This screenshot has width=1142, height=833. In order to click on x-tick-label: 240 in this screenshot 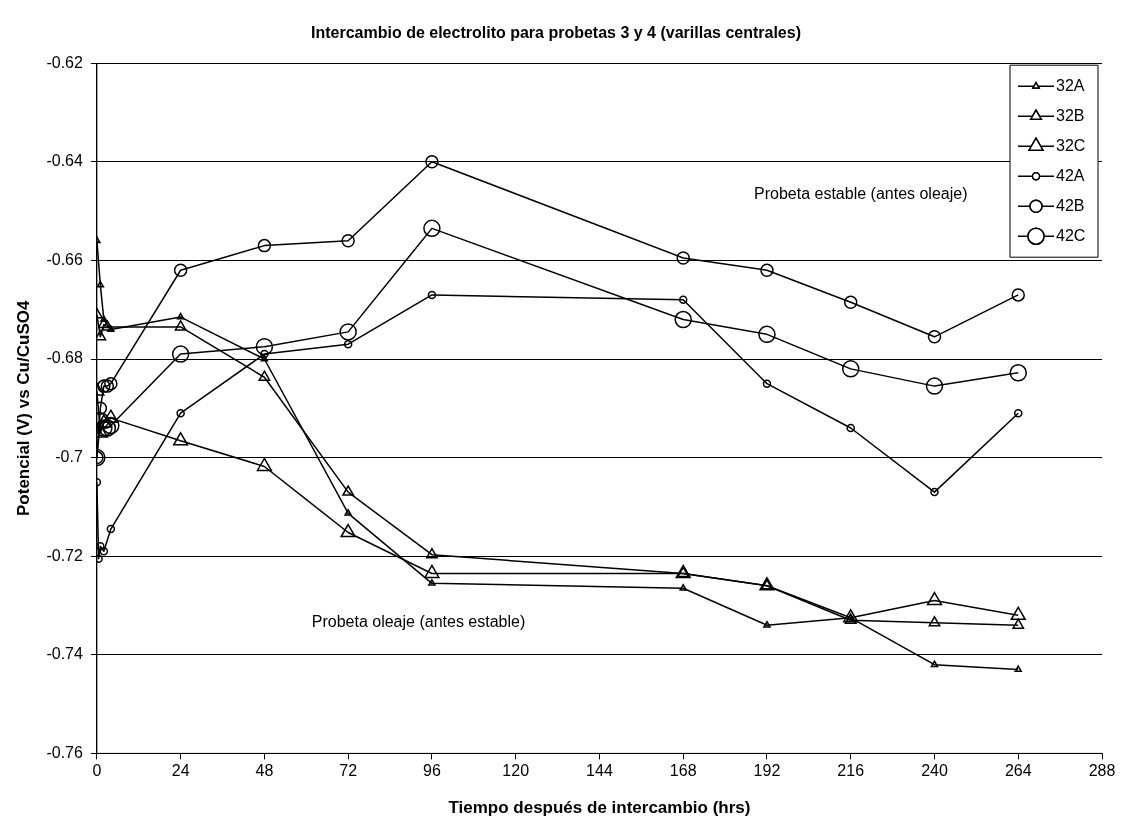, I will do `click(934, 771)`.